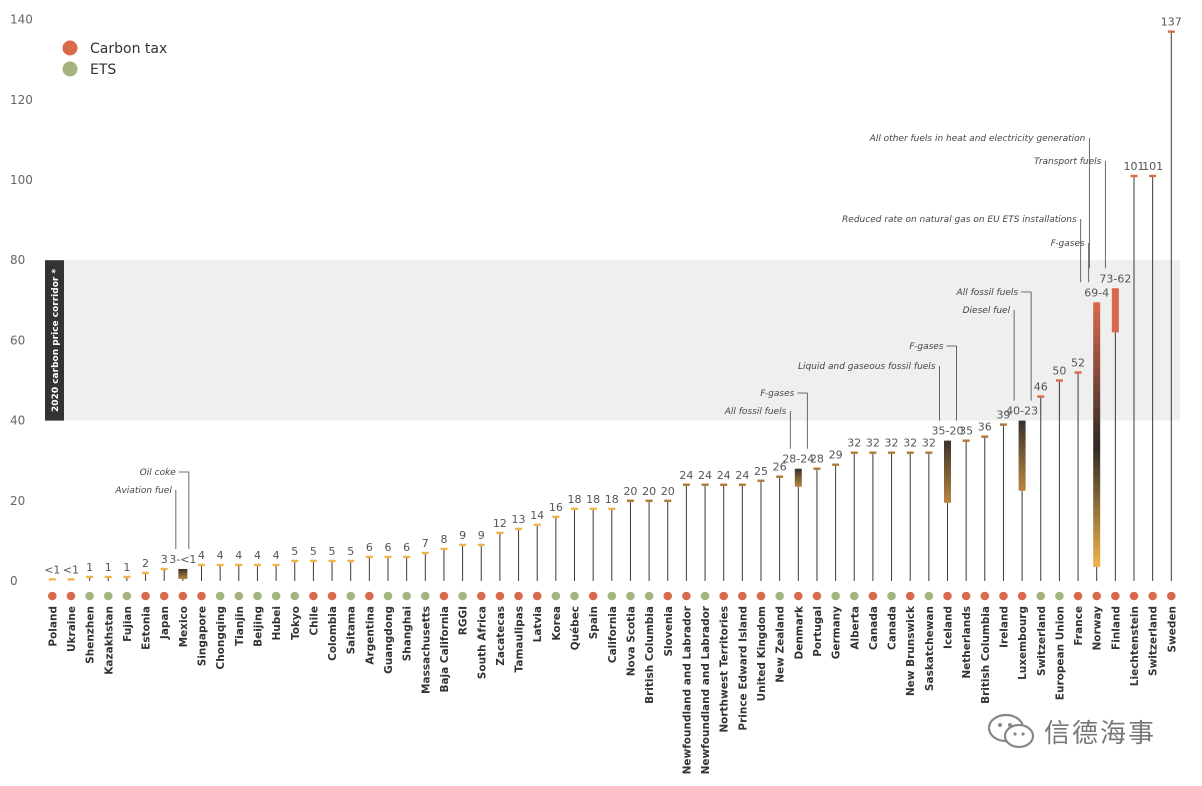  Describe the element at coordinates (407, 557) in the screenshot. I see `bar-marker-shanghai` at that location.